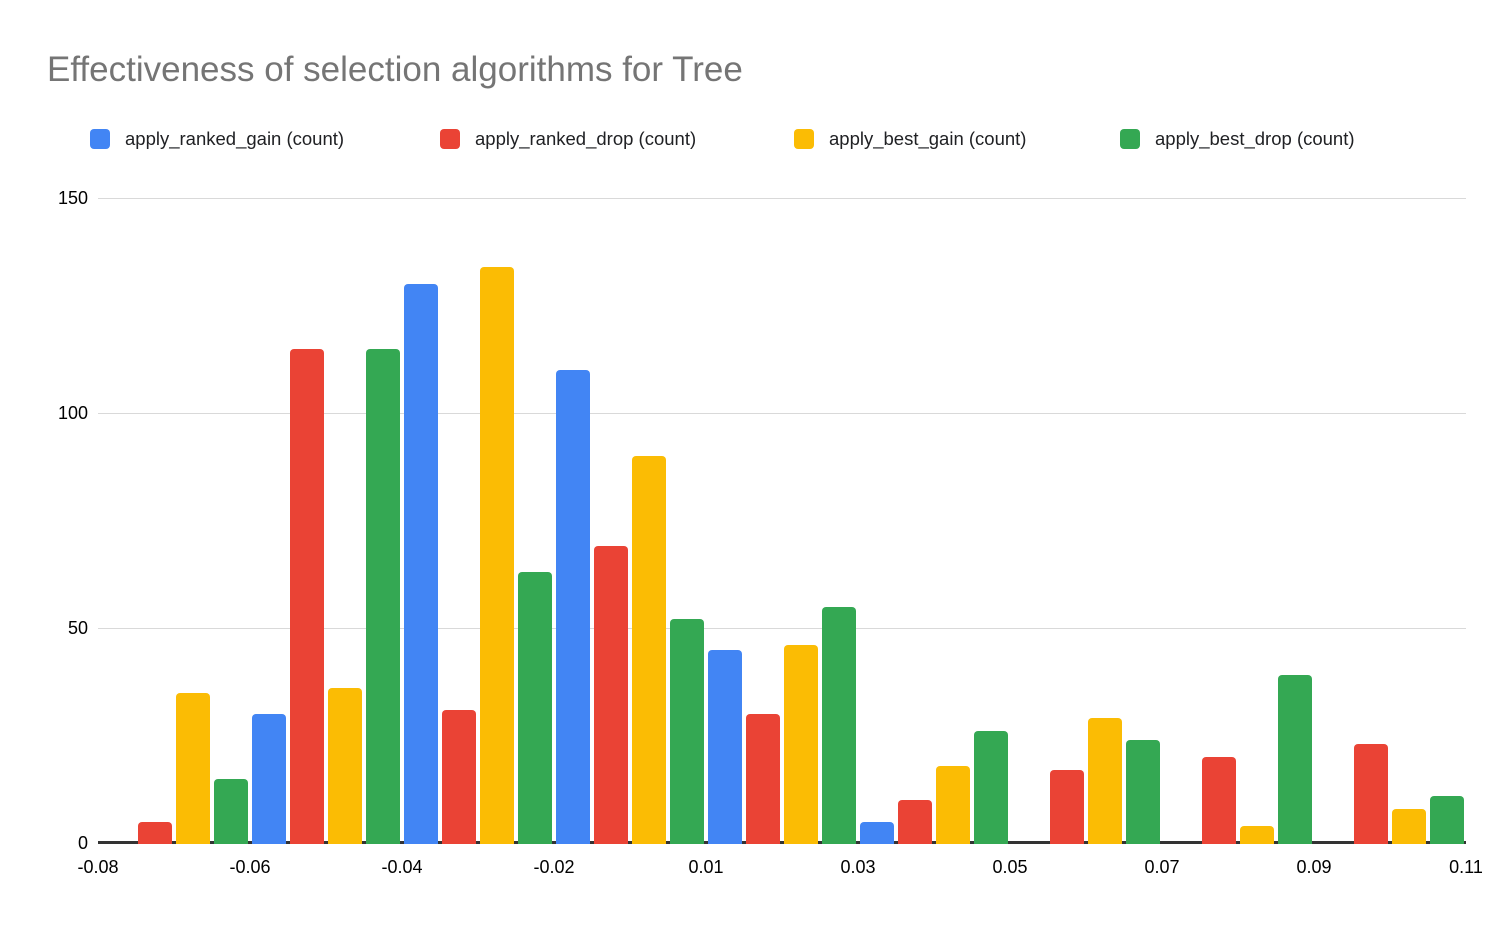 Image resolution: width=1504 pixels, height=930 pixels. I want to click on bar-series2-group7, so click(1067, 806).